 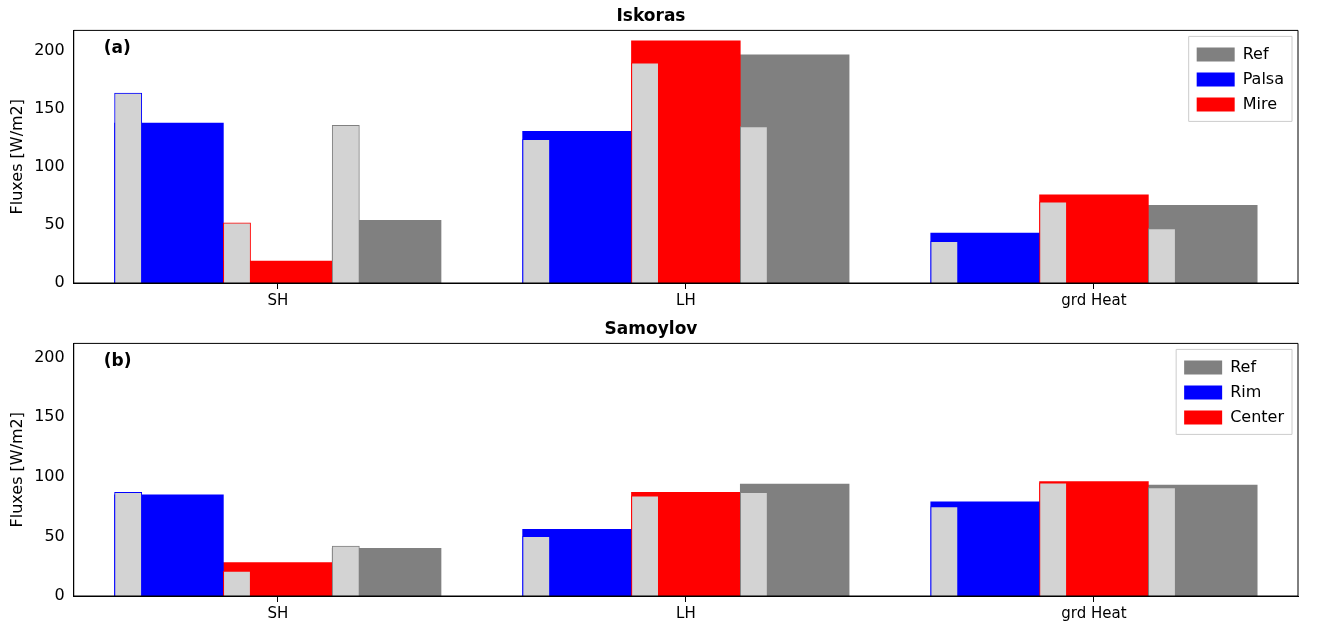 What do you see at coordinates (651, 327) in the screenshot?
I see `chart-title: Samoylov` at bounding box center [651, 327].